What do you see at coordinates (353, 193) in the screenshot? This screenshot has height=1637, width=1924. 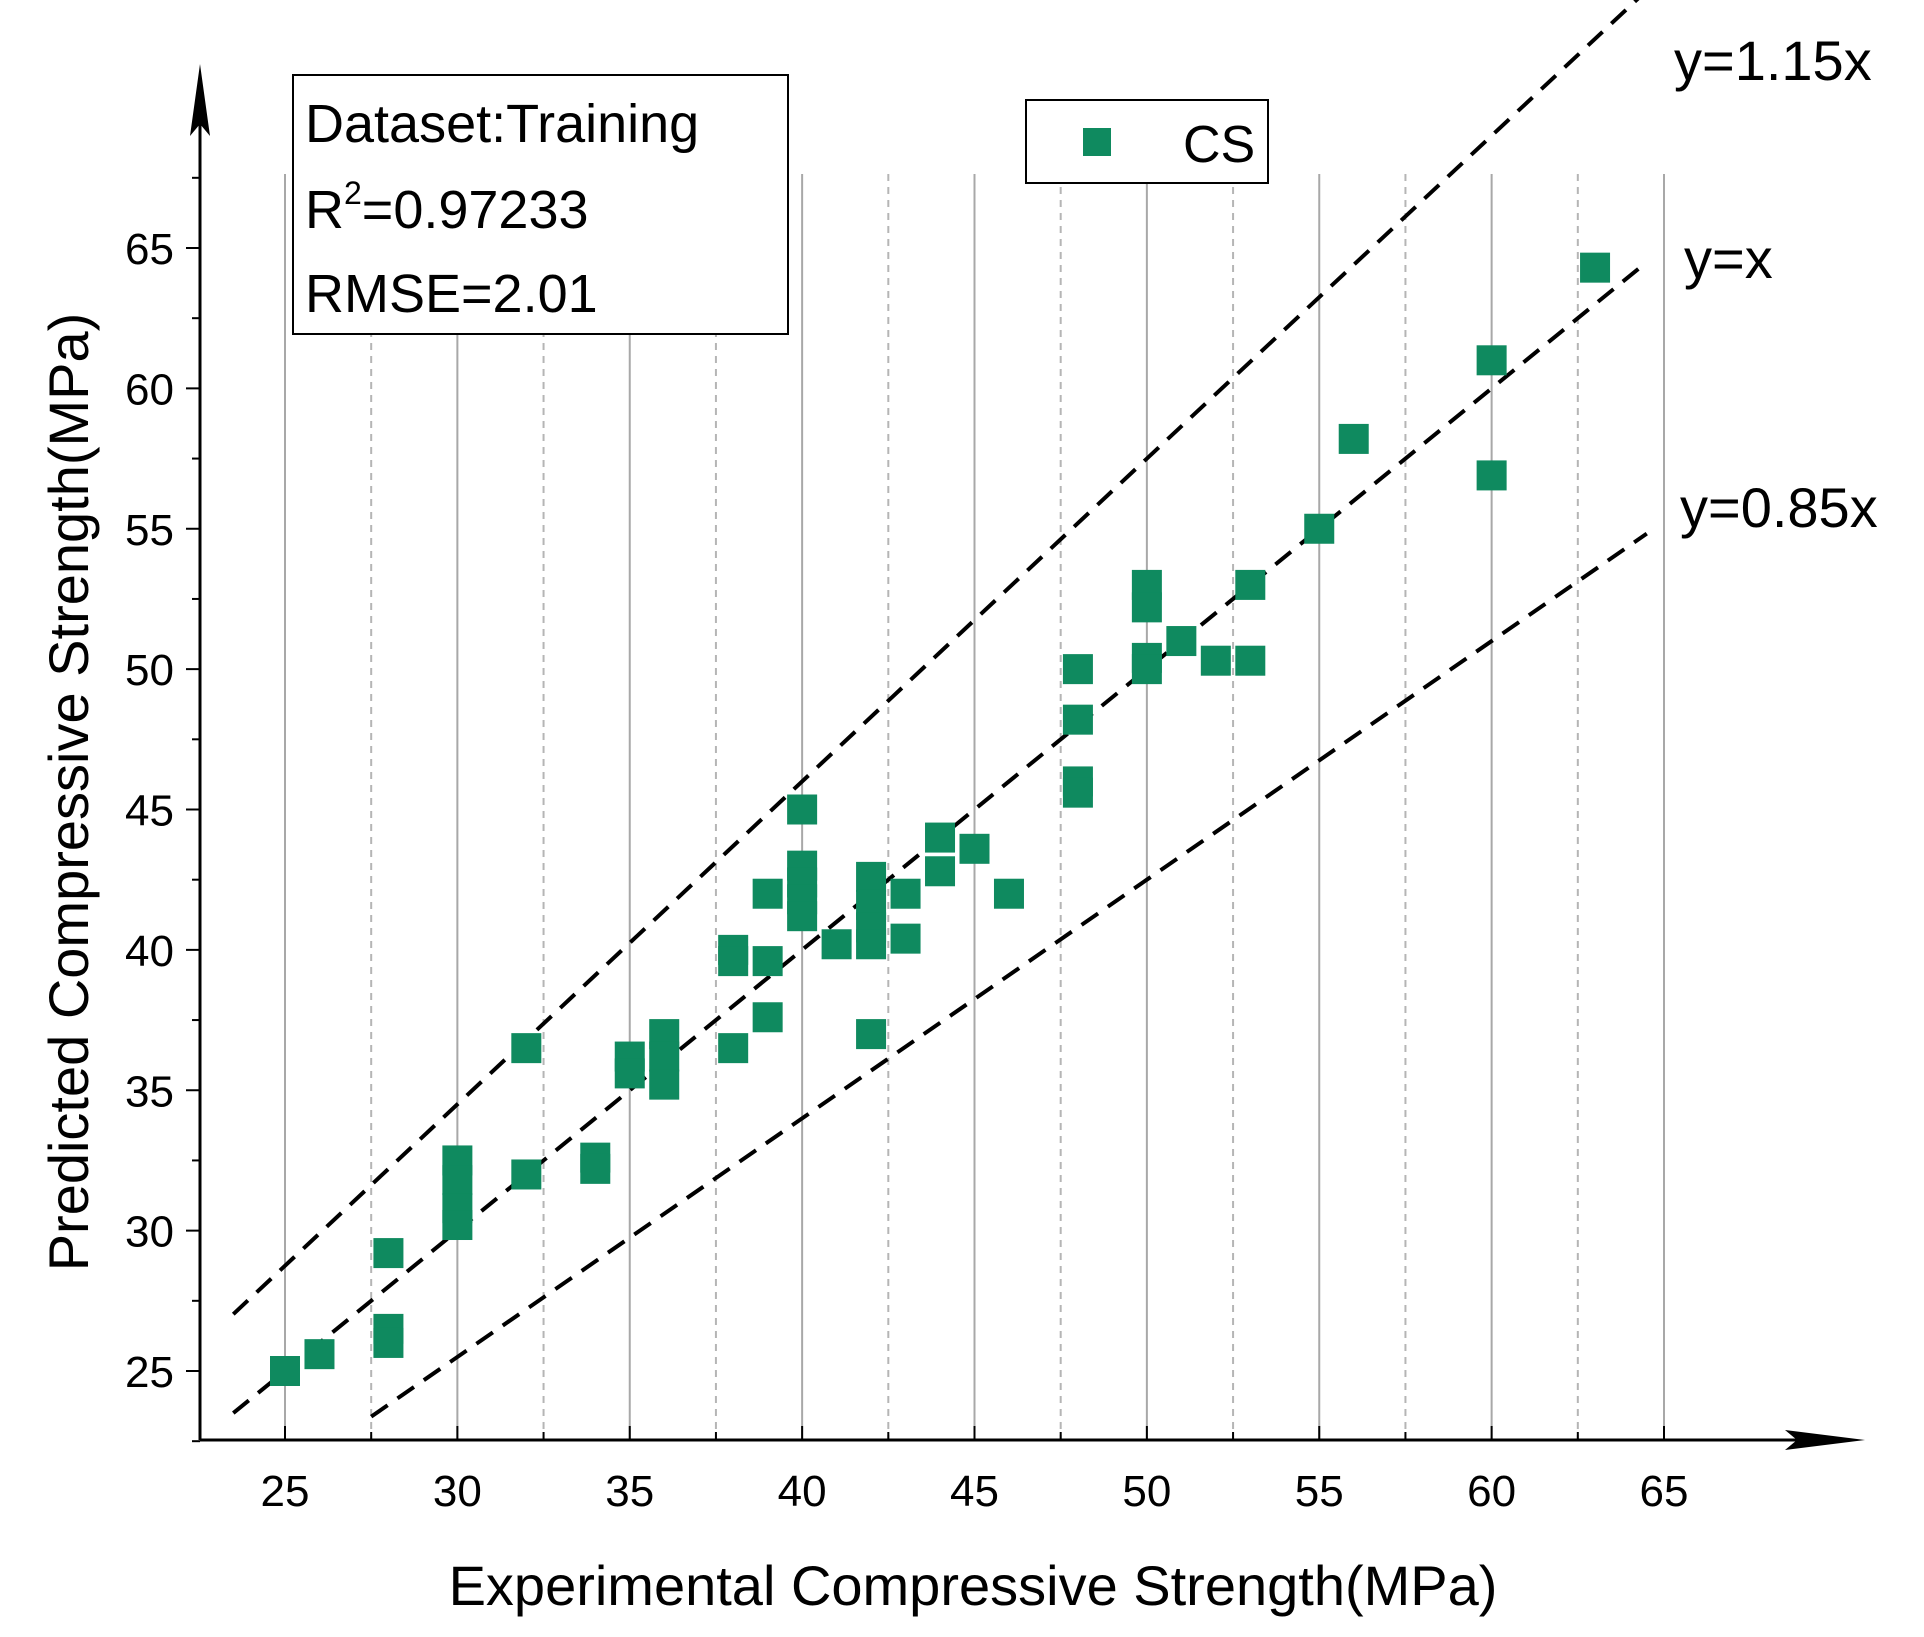 I see `stats-r2-sup: 2` at bounding box center [353, 193].